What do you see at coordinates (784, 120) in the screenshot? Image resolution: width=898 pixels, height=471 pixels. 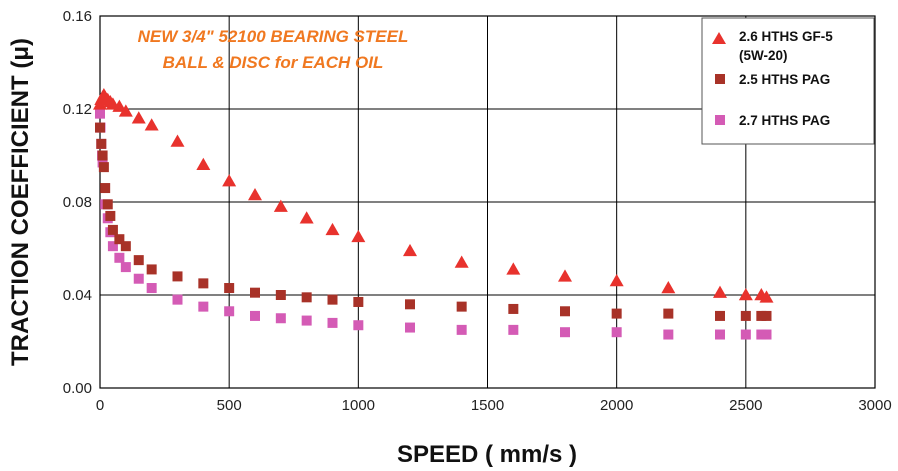 I see `legend-label-27-pag: 2.7 HTHS PAG` at bounding box center [784, 120].